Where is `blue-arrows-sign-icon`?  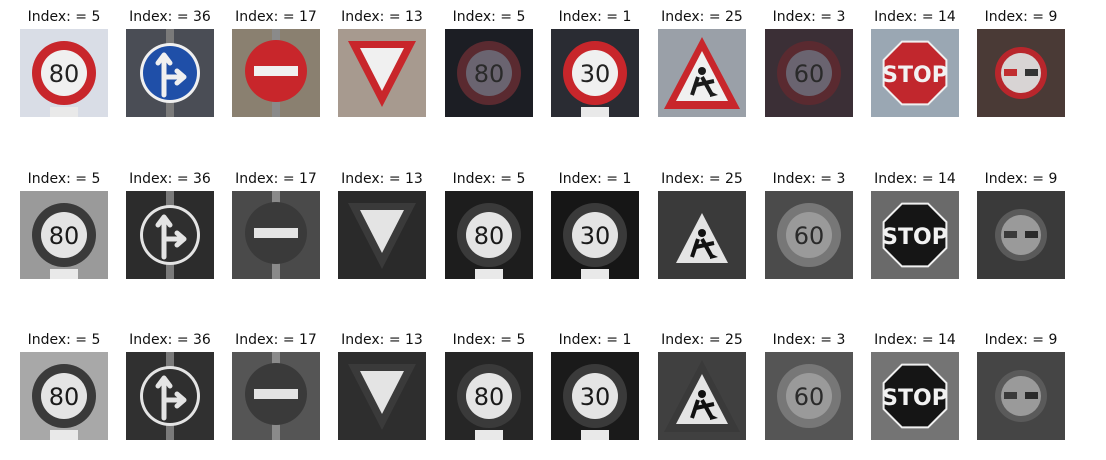 blue-arrows-sign-icon is located at coordinates (170, 235).